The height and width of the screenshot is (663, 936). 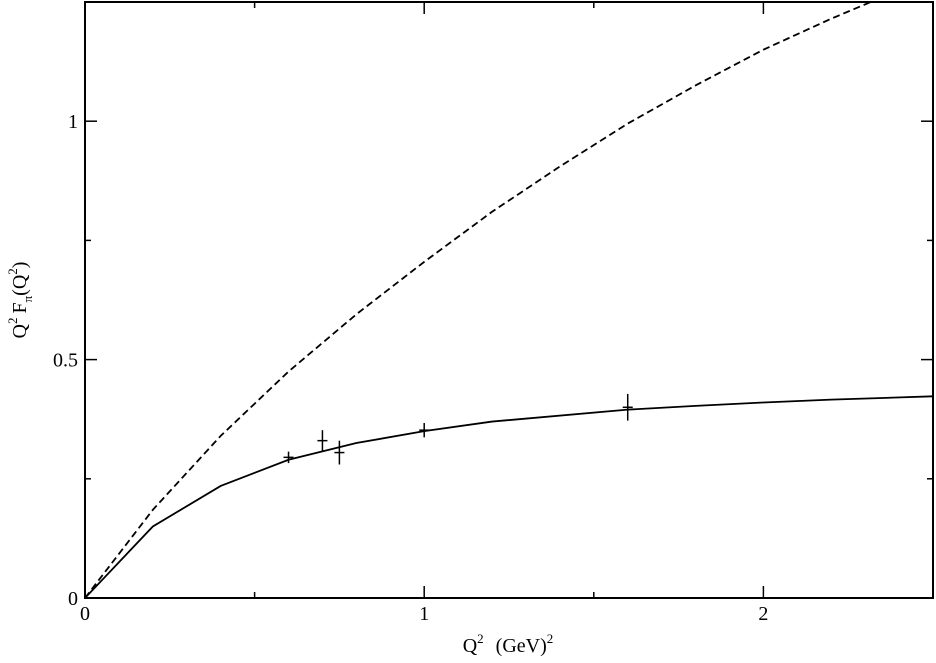 What do you see at coordinates (20, 265) in the screenshot?
I see `y-label-close: )` at bounding box center [20, 265].